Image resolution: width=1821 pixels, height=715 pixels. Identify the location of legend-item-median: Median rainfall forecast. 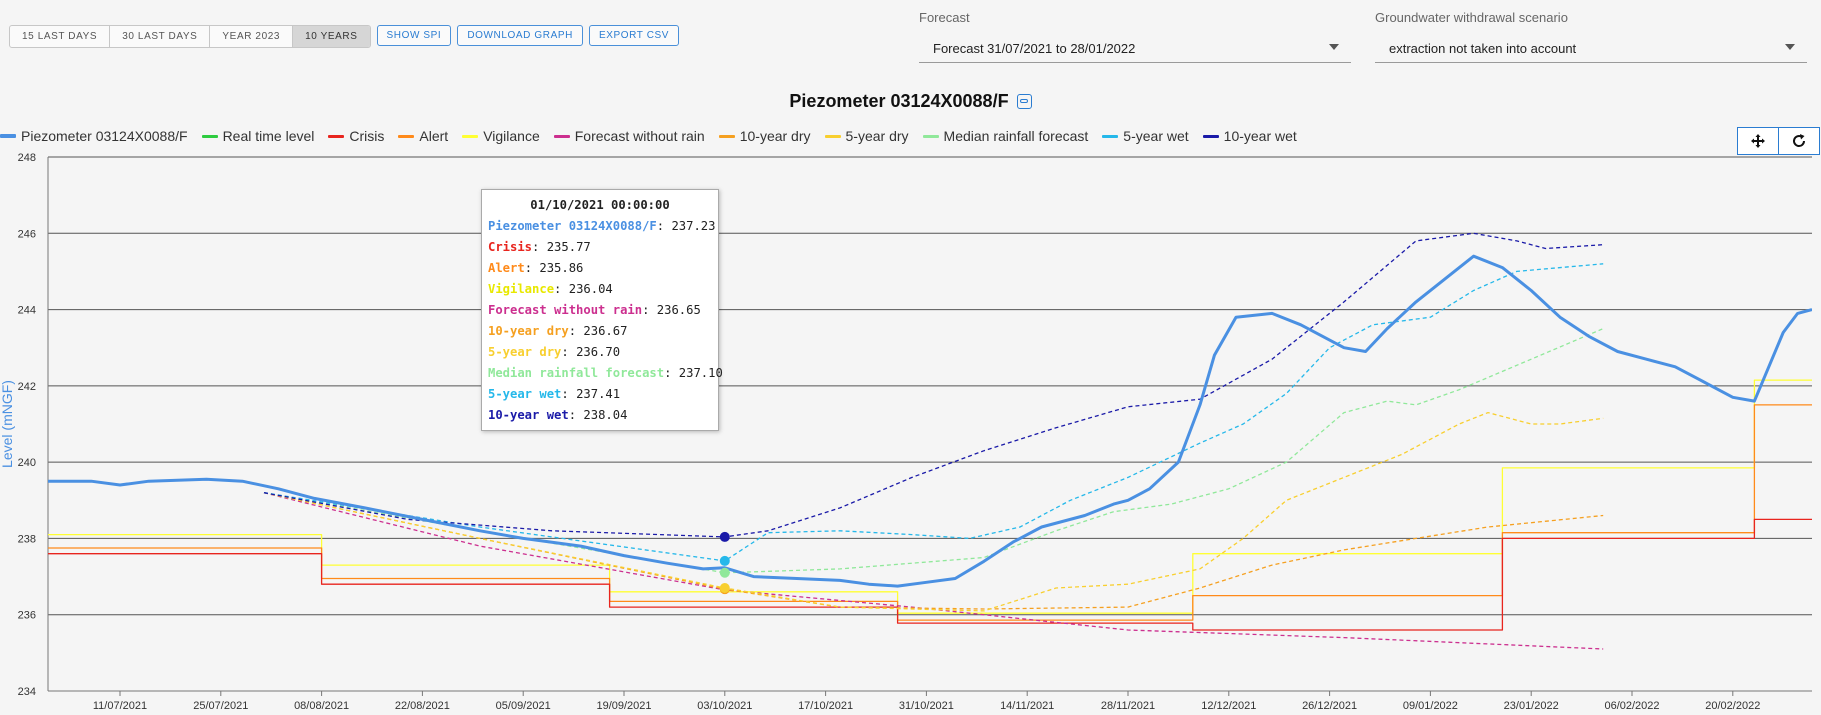
(1005, 136).